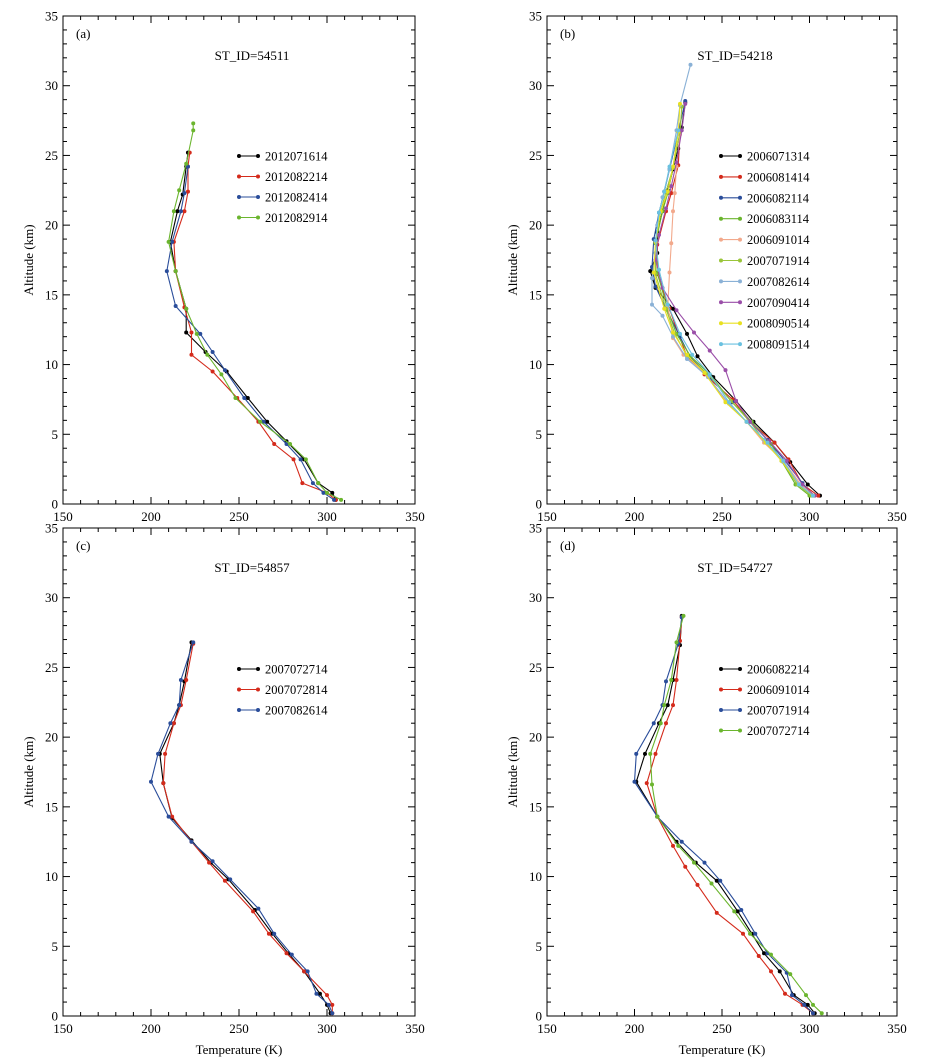 This screenshot has height=1061, width=929. I want to click on x-axis-label: Temperature (K), so click(722, 1049).